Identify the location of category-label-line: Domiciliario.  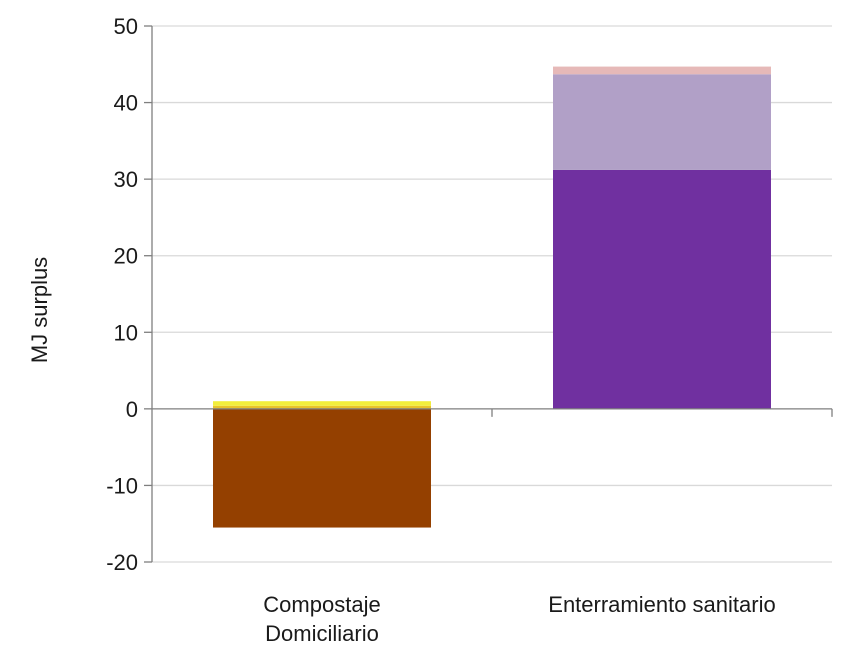
(322, 633).